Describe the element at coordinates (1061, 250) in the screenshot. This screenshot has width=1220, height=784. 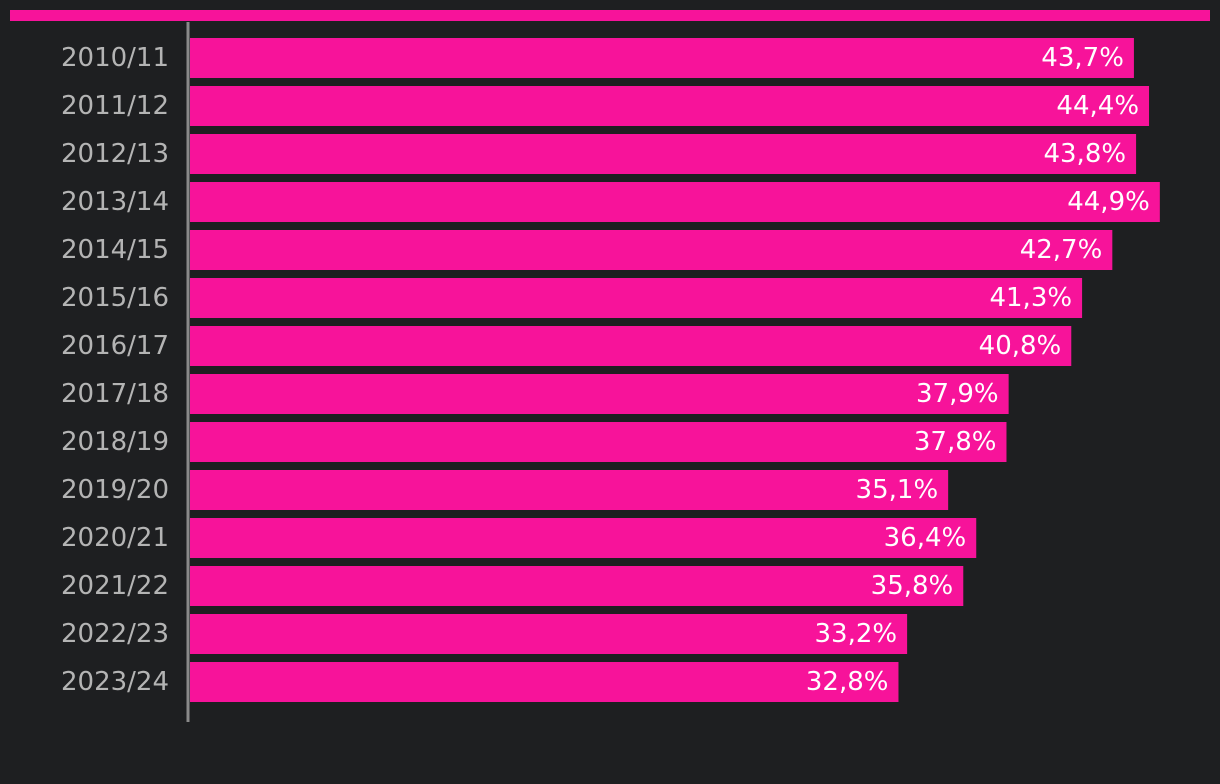
I see `value-label: 42,7%` at that location.